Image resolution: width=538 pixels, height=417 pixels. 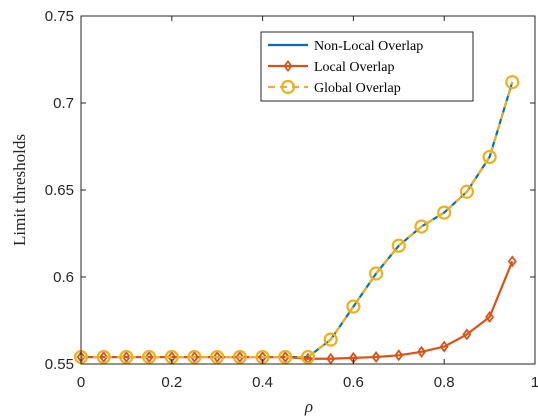 What do you see at coordinates (354, 67) in the screenshot?
I see `legend-label: Local Overlap` at bounding box center [354, 67].